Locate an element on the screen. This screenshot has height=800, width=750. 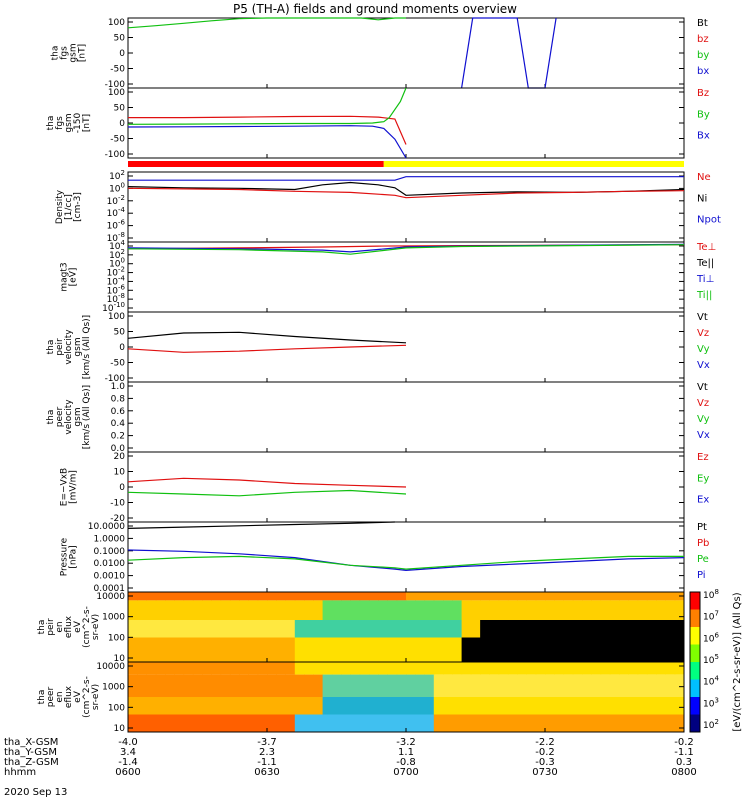
y-tick-label: -100 is located at coordinates (115, 155).